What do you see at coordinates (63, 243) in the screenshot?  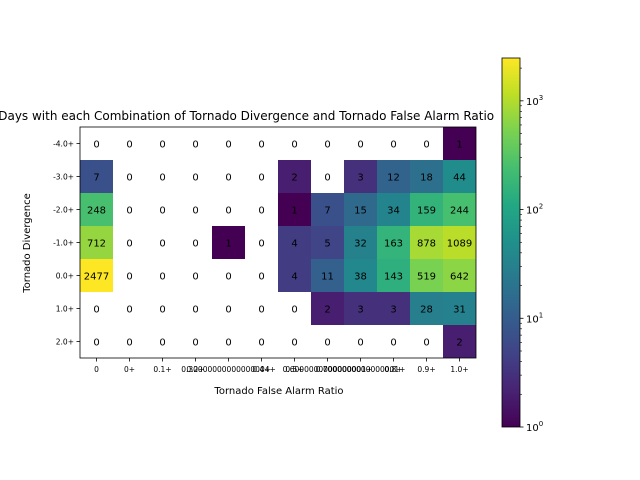 I see `y-tick-label: -1.0+` at bounding box center [63, 243].